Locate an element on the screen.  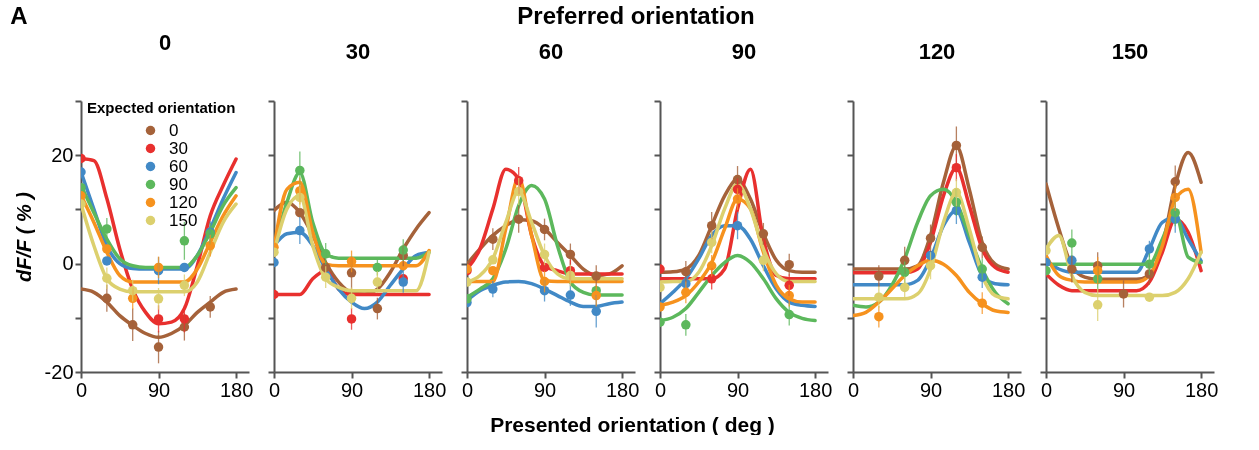
chart-title: 60 is located at coordinates (551, 51).